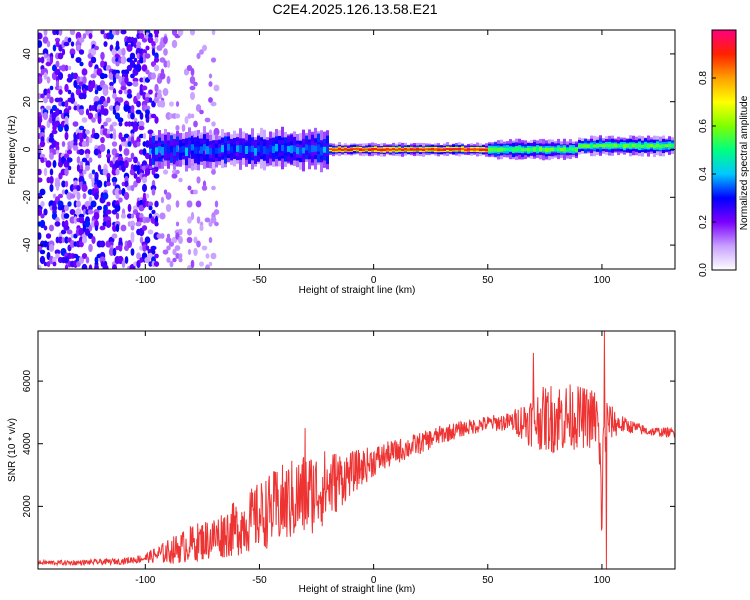  Describe the element at coordinates (27, 443) in the screenshot. I see `snr-ytick-label: 4000` at that location.